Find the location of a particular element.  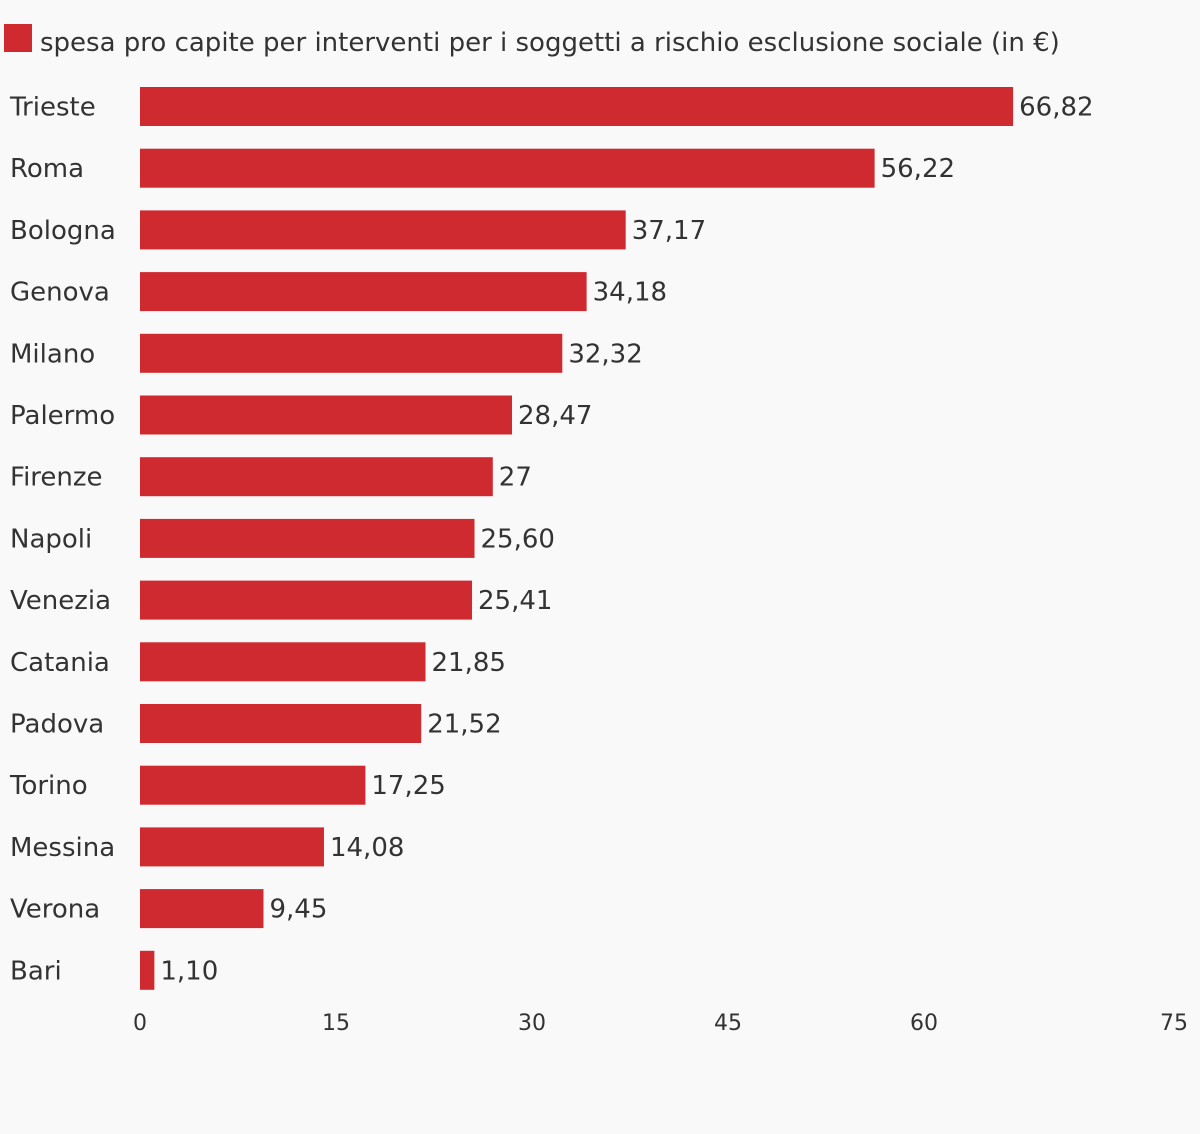

bar-row: Messina 14,08 is located at coordinates (207, 847).